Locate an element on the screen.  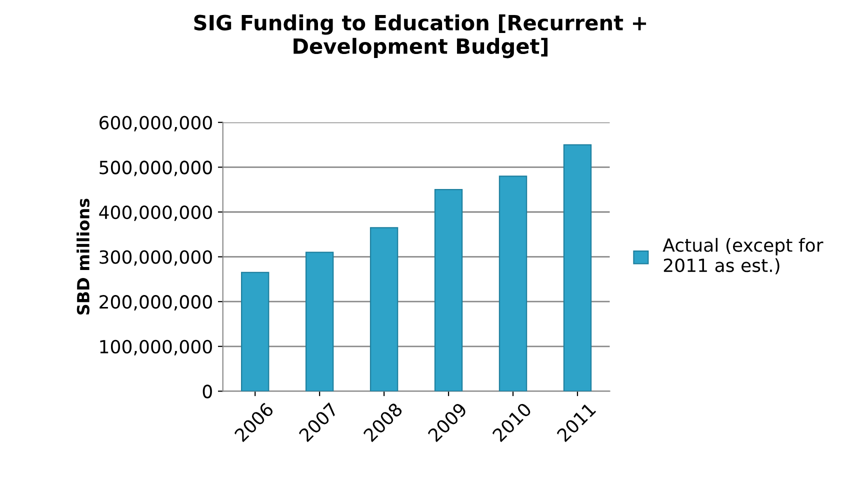
y-axis-title: SBD millions is located at coordinates (83, 256).